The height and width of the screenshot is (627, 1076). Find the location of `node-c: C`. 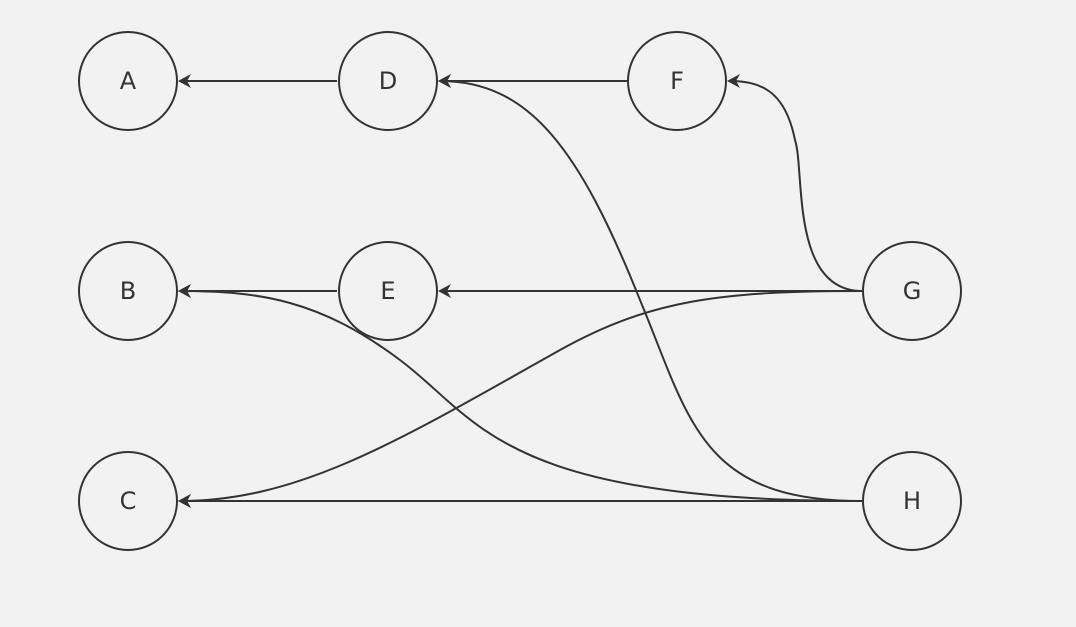

node-c: C is located at coordinates (128, 501).